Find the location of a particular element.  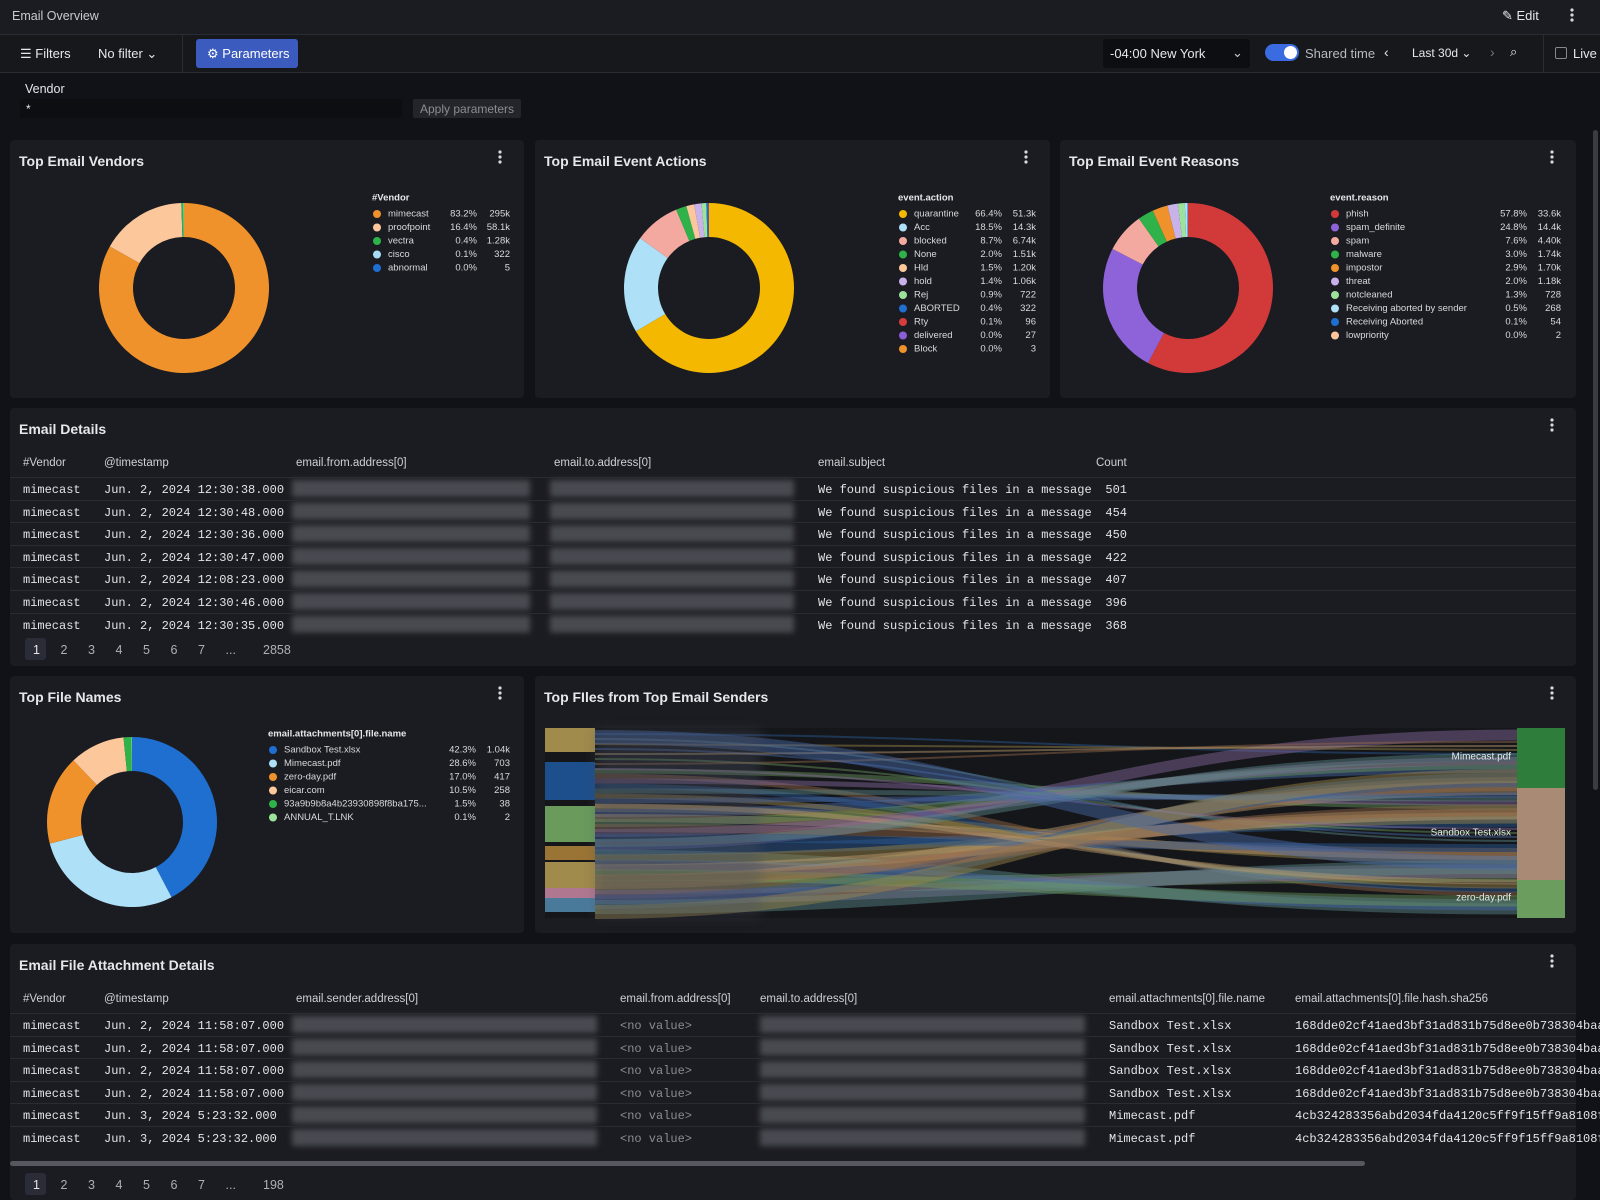

column-header: #Vendor is located at coordinates (44, 999).